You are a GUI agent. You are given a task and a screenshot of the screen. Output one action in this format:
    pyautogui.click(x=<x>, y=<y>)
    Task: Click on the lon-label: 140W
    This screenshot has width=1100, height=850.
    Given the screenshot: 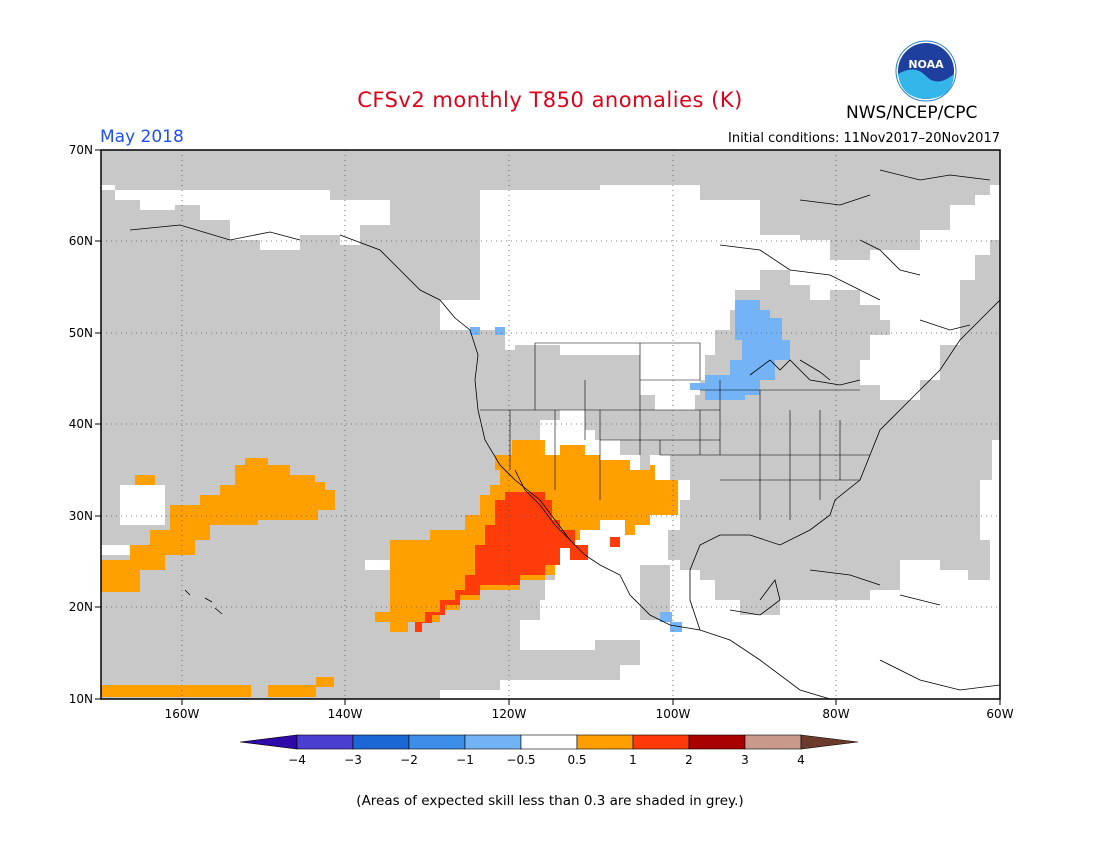 What is the action you would take?
    pyautogui.click(x=345, y=714)
    